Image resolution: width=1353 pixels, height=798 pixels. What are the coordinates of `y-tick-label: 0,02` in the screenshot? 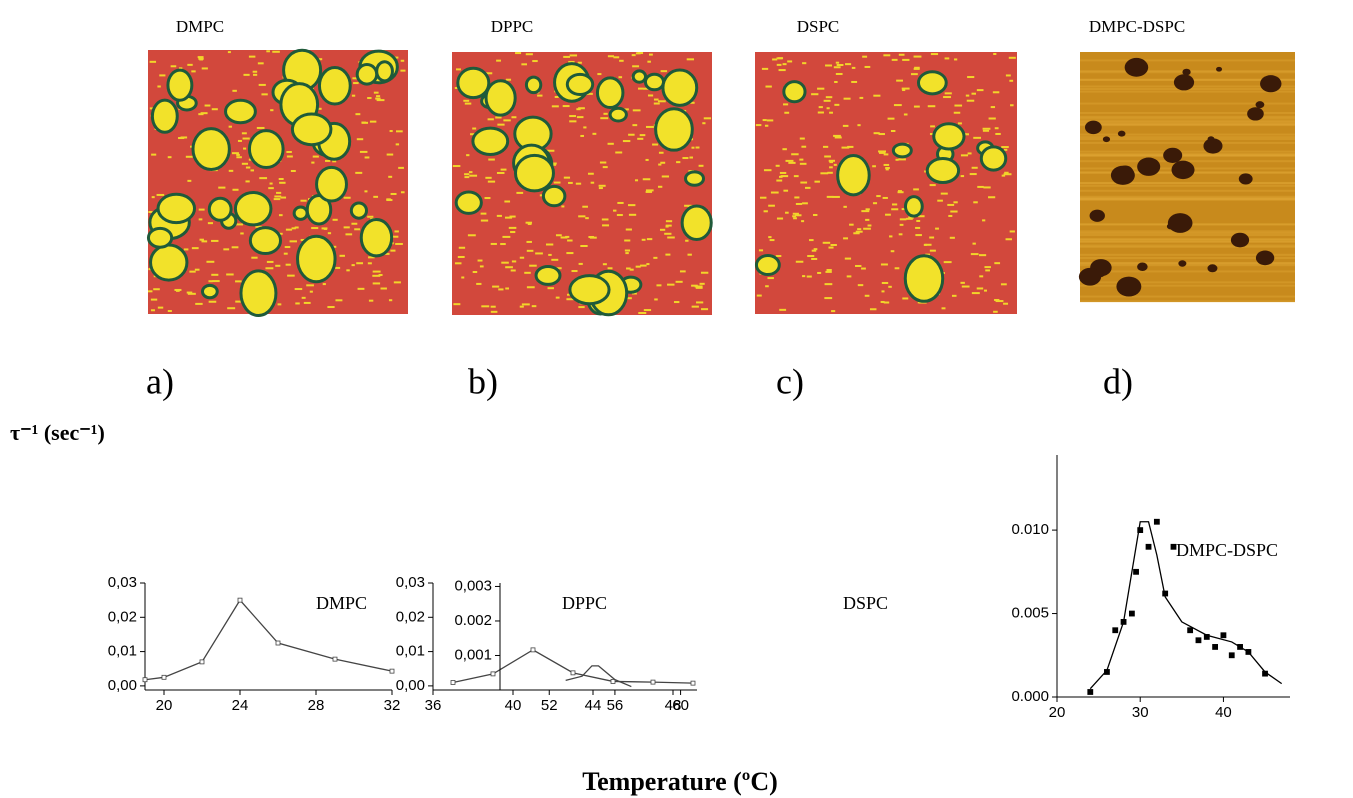 It's located at (410, 616).